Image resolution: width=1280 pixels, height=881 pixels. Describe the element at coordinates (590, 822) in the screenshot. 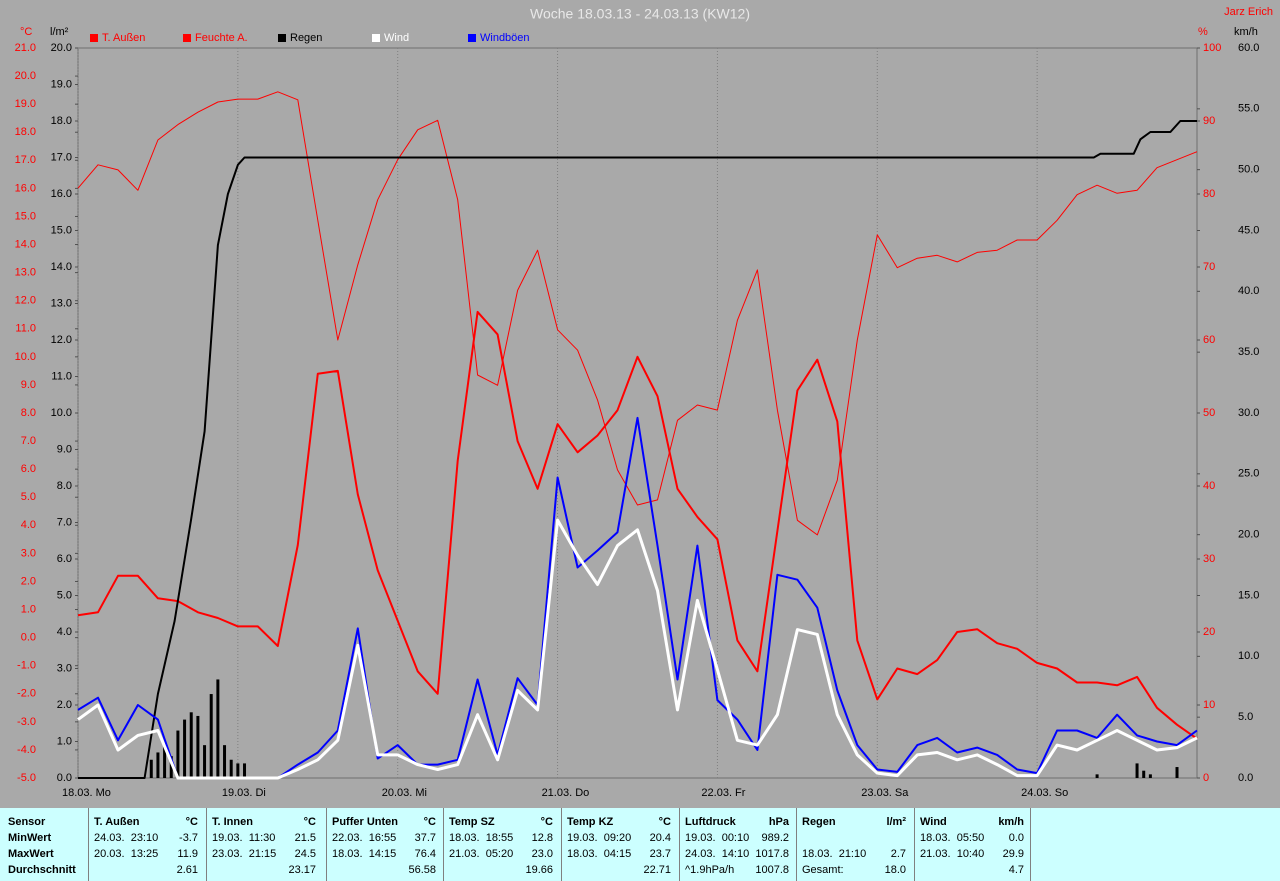

I see `sensor-name: Temp KZ` at that location.